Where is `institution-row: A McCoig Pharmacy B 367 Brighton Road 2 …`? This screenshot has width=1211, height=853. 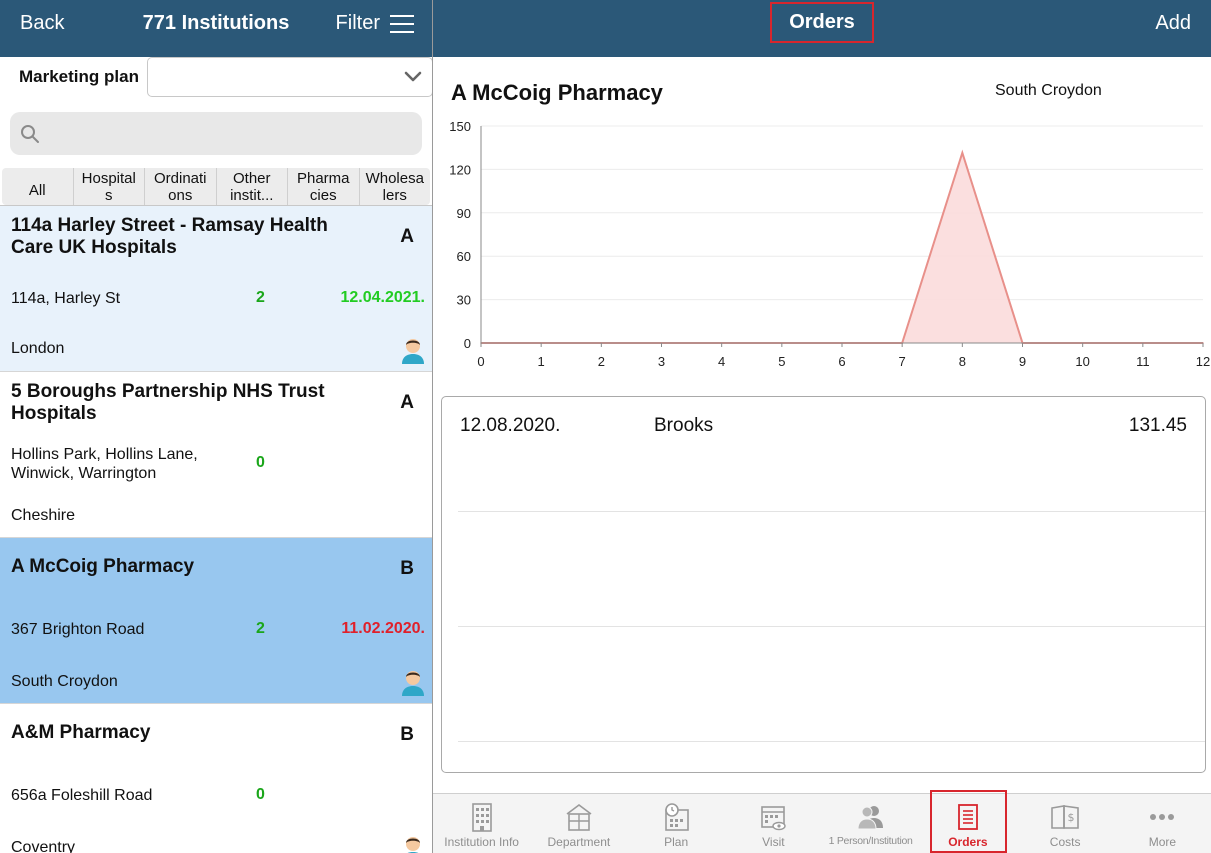 institution-row: A McCoig Pharmacy B 367 Brighton Road 2 … is located at coordinates (216, 621).